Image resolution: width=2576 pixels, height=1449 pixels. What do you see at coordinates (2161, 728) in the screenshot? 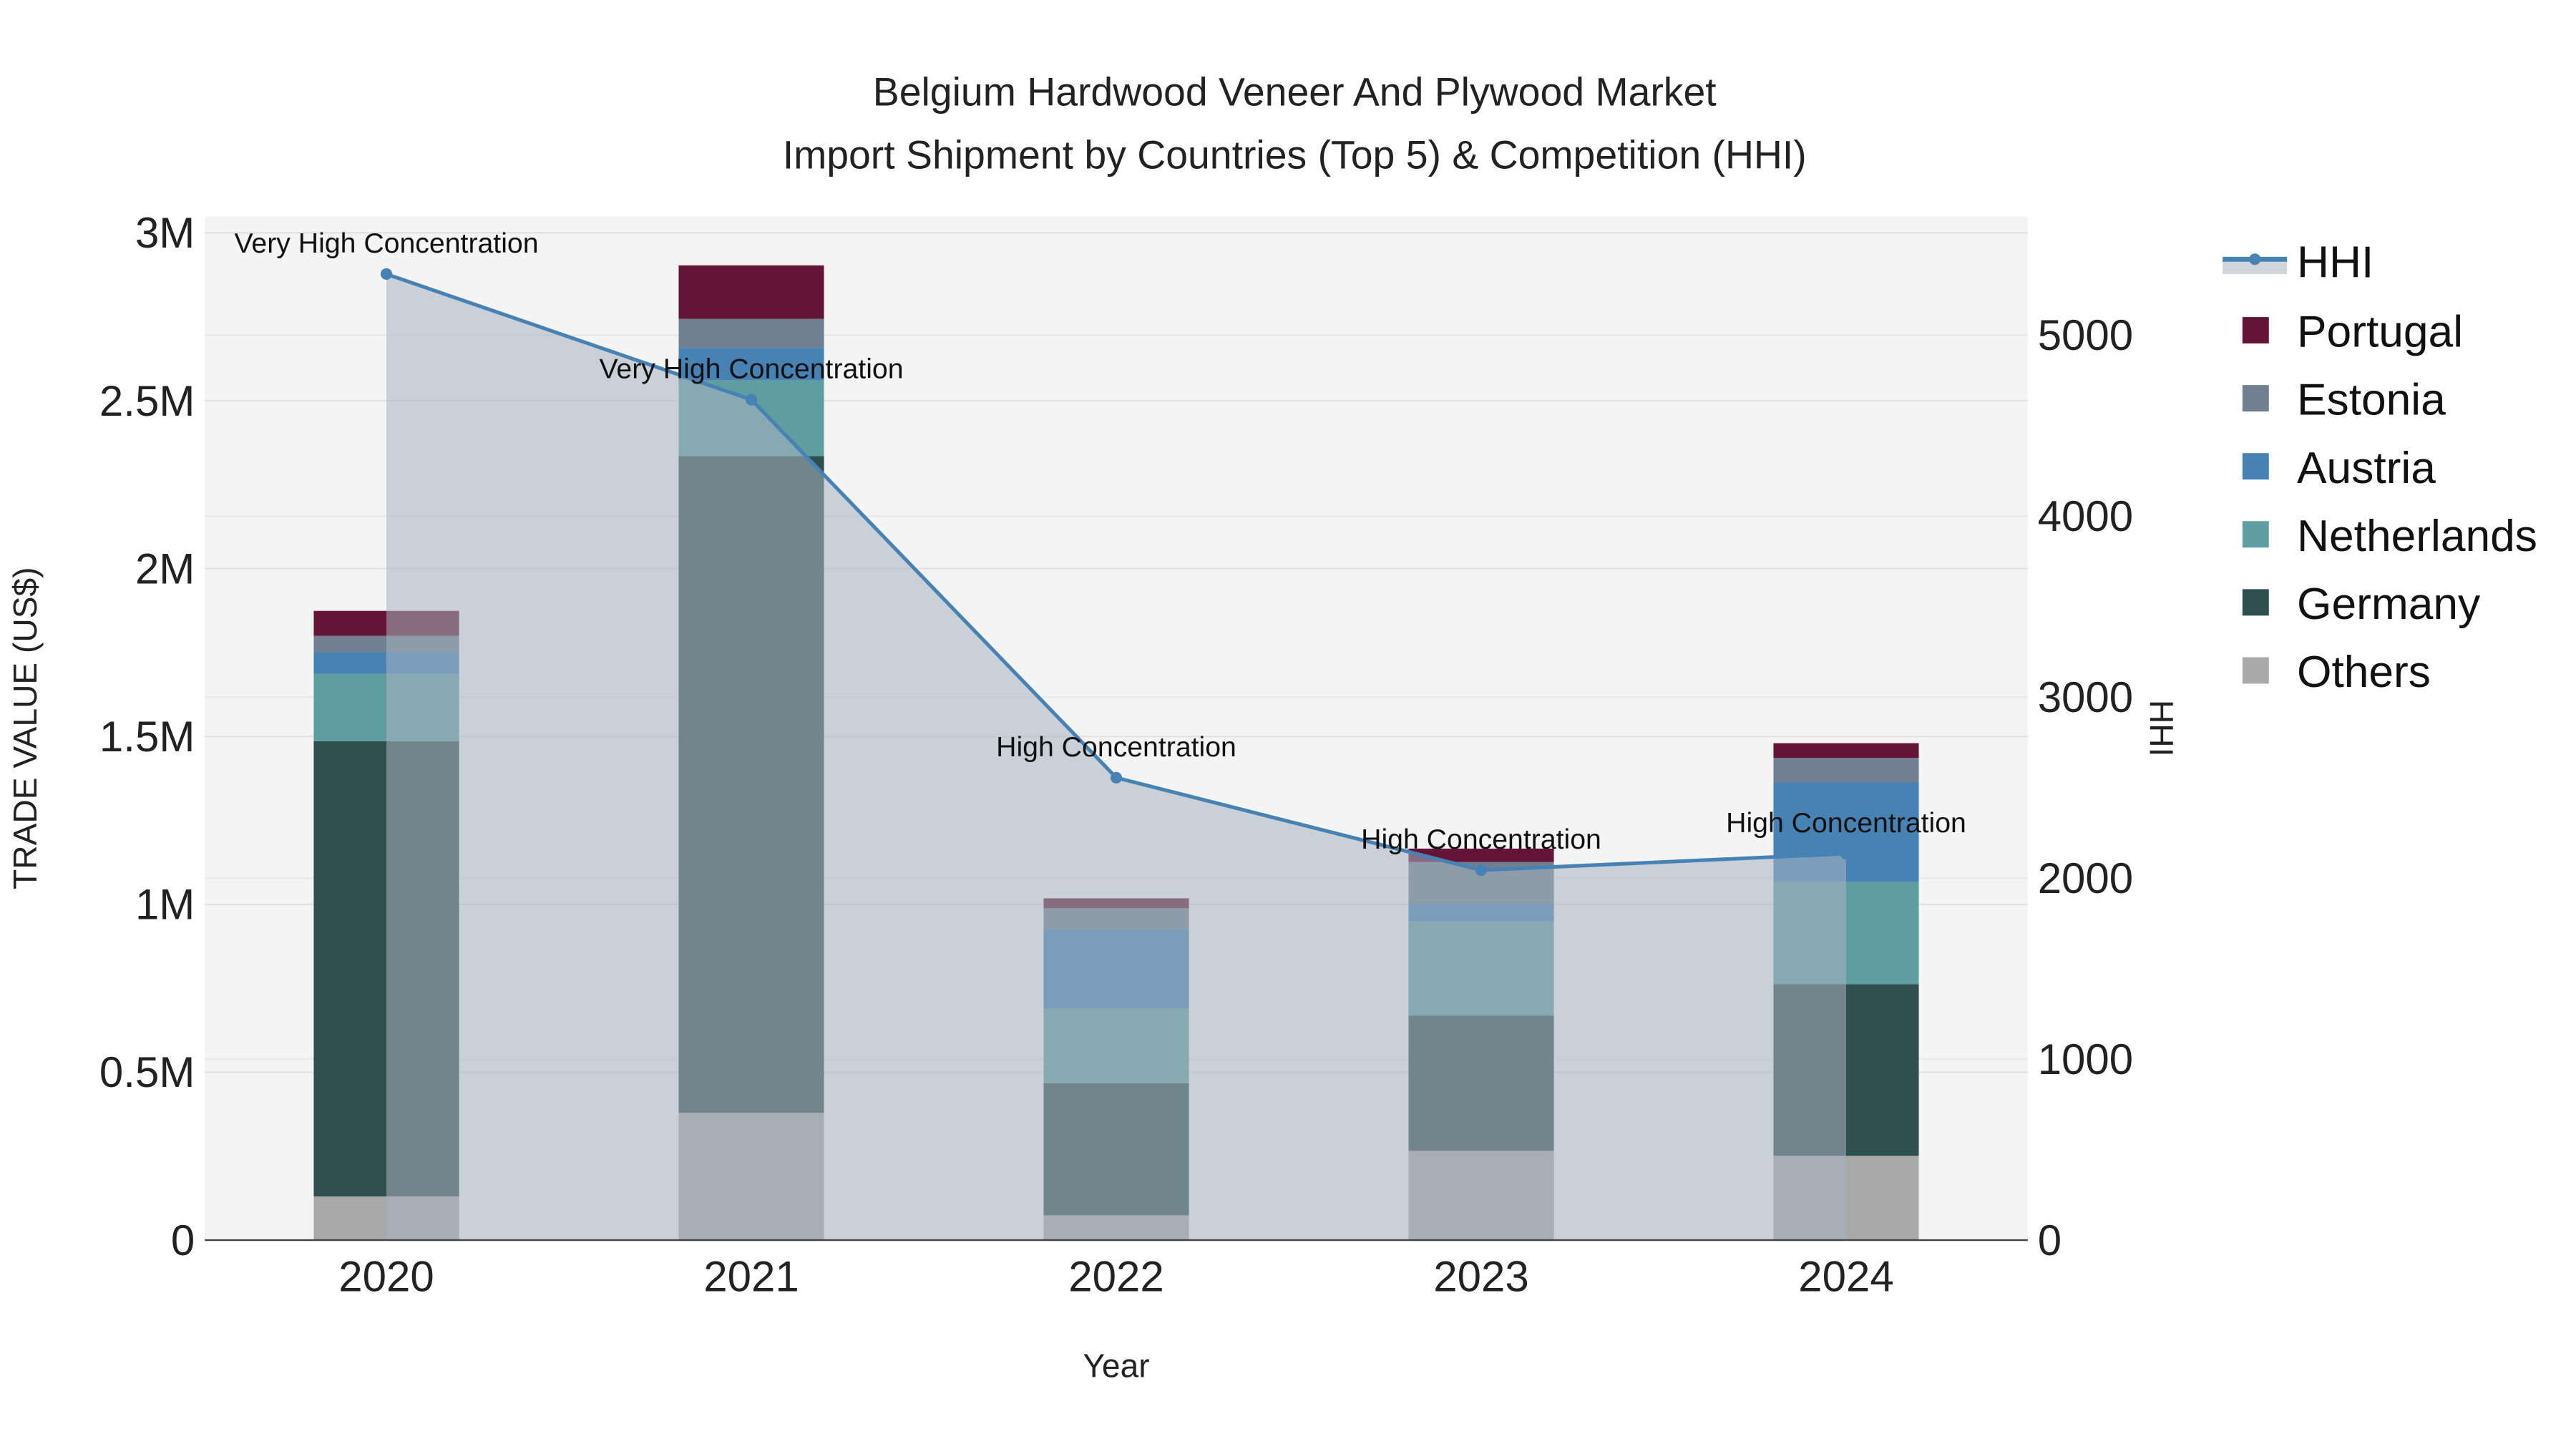
I see `y2-axis-title: HHI` at bounding box center [2161, 728].